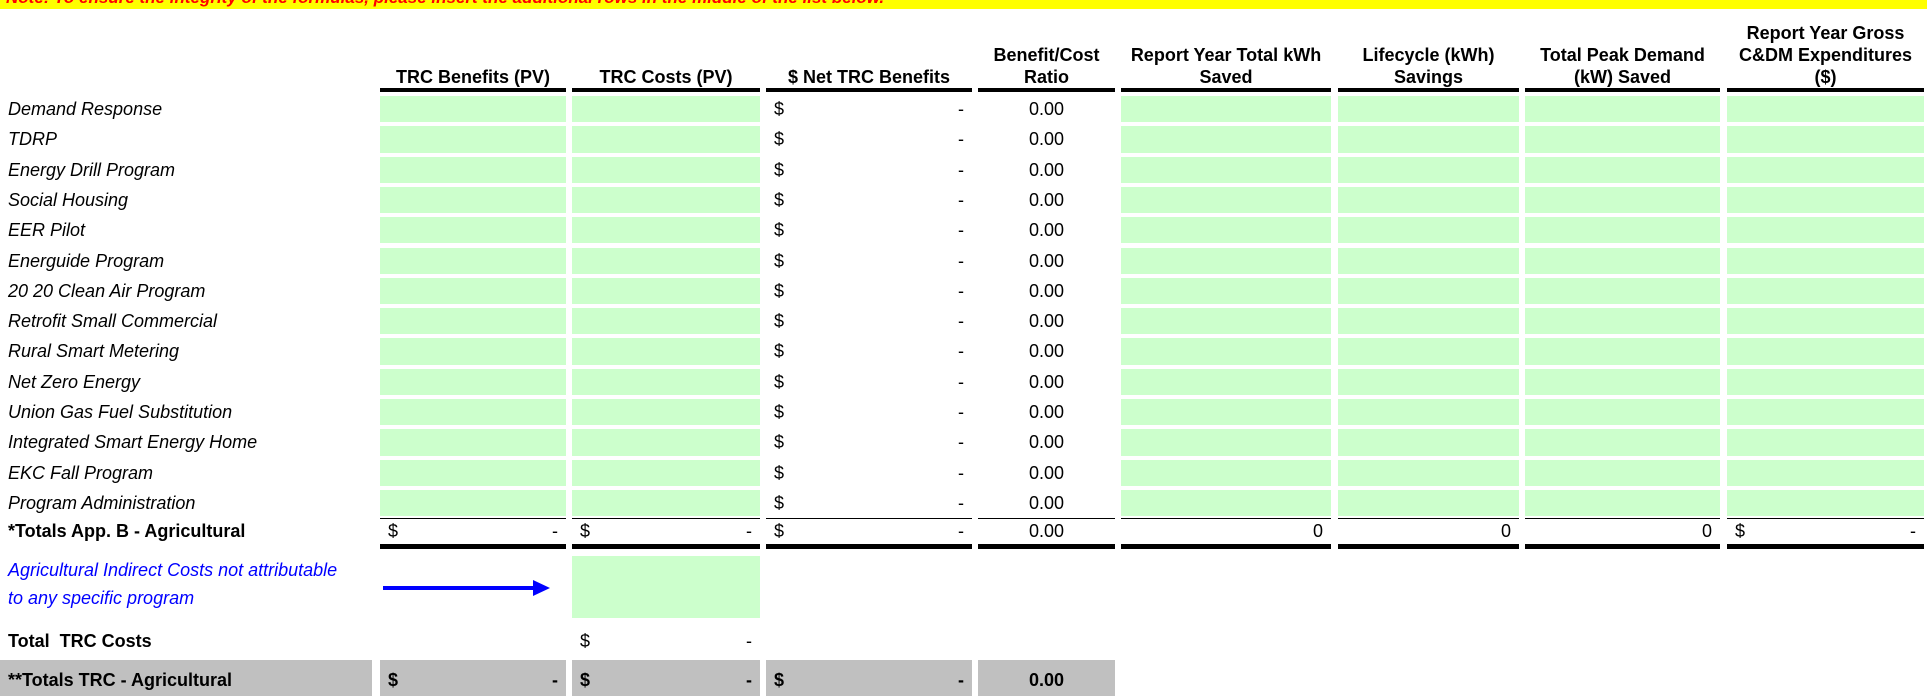  I want to click on totals-gross-value: -, so click(1913, 531).